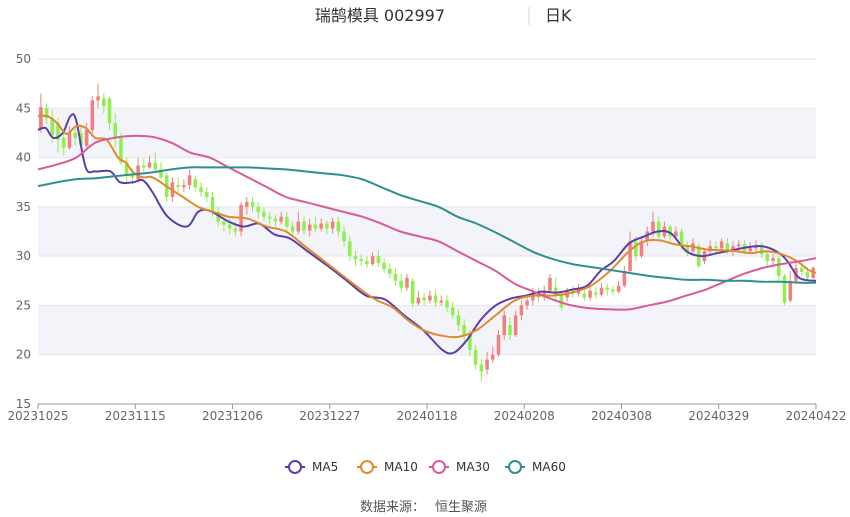 The image size is (850, 517). I want to click on y-tick-label: 15, so click(23, 404).